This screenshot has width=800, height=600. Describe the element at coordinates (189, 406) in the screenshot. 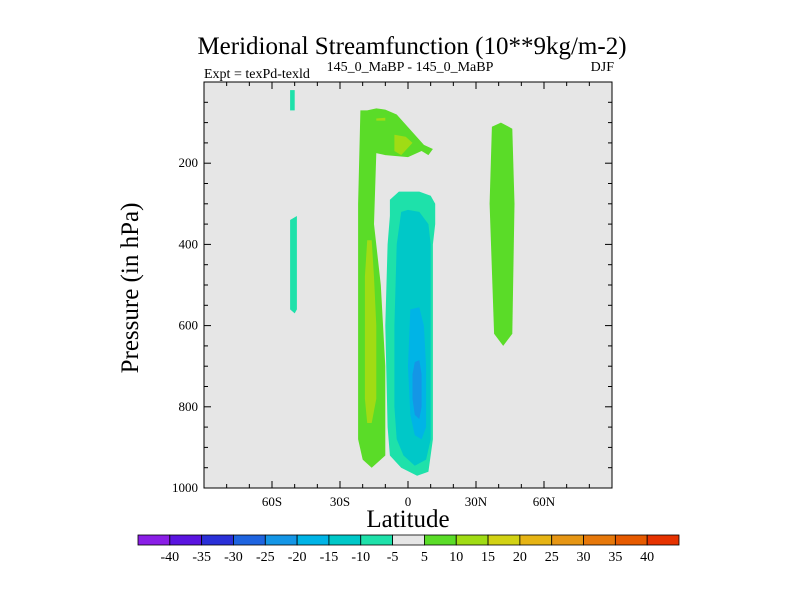

I see `y-tick-label: 800` at that location.